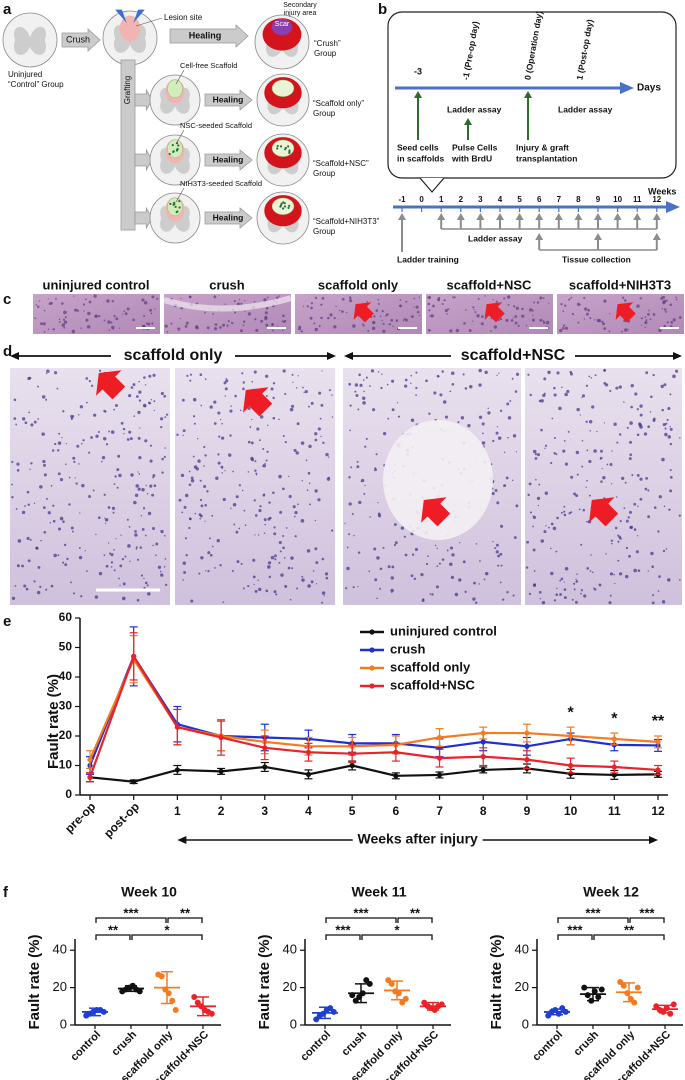 The height and width of the screenshot is (1080, 685). I want to click on chart-title: Week 11, so click(378, 892).